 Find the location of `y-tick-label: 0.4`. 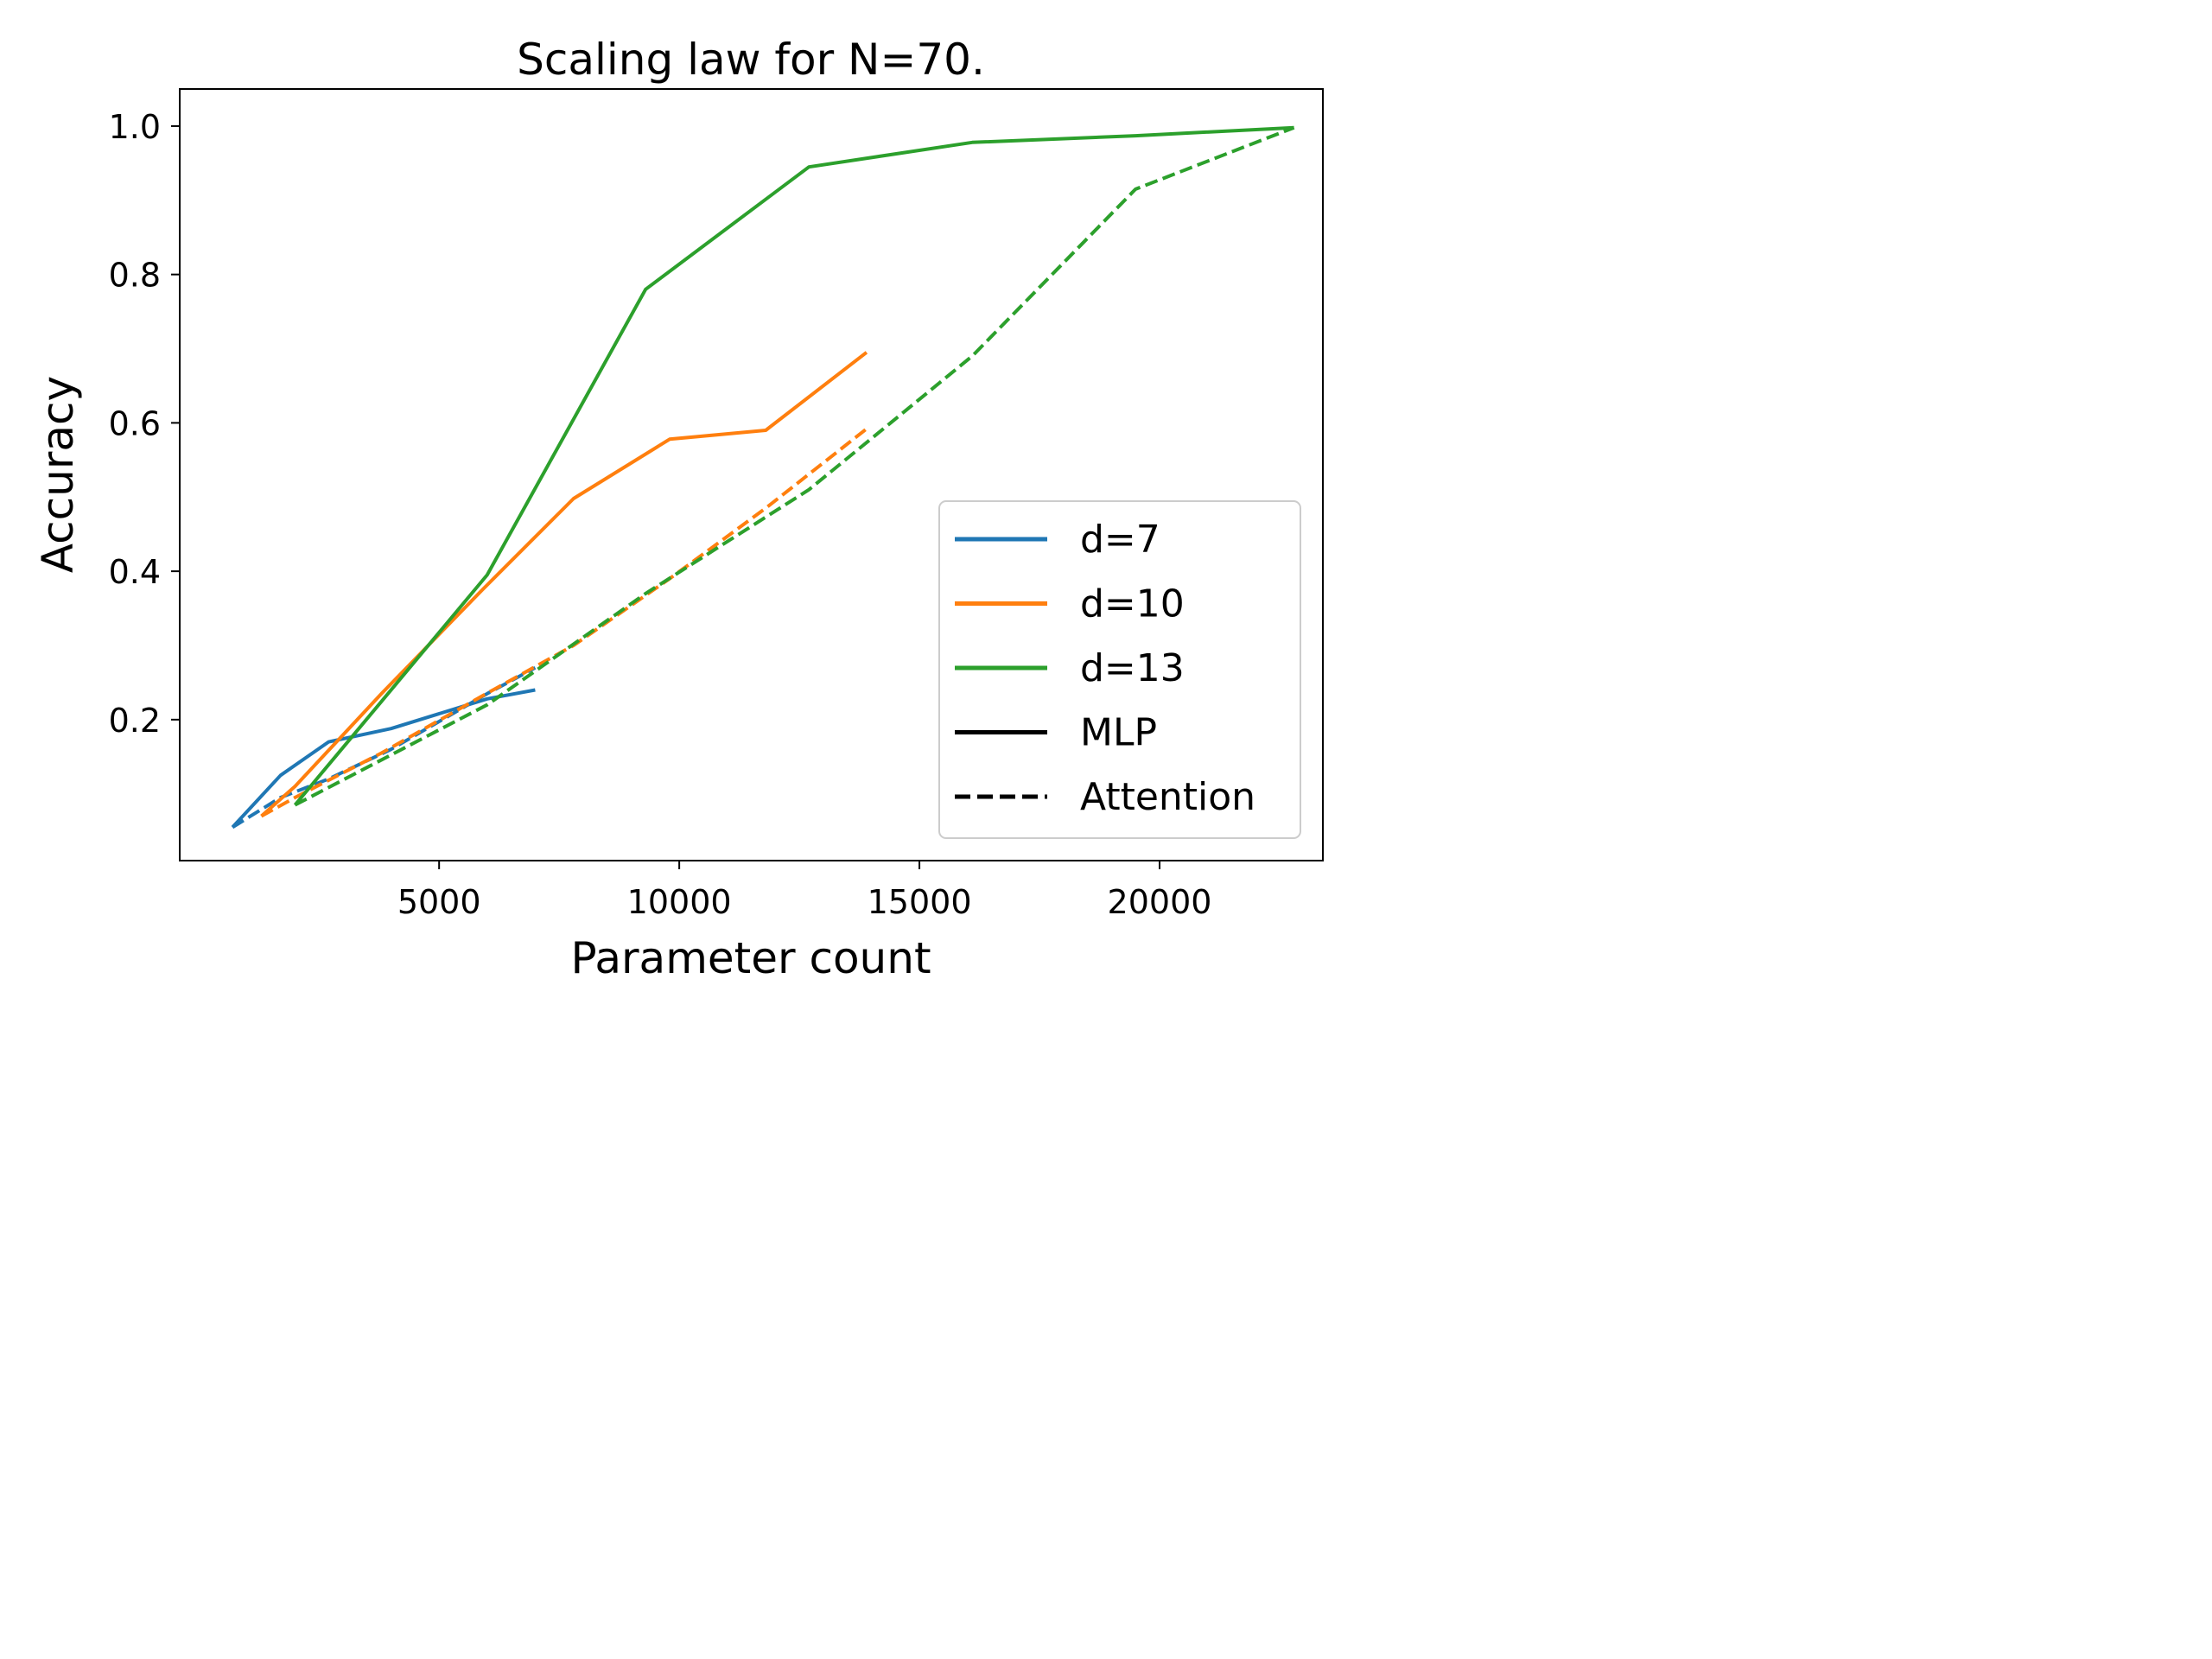

y-tick-label: 0.4 is located at coordinates (135, 572).